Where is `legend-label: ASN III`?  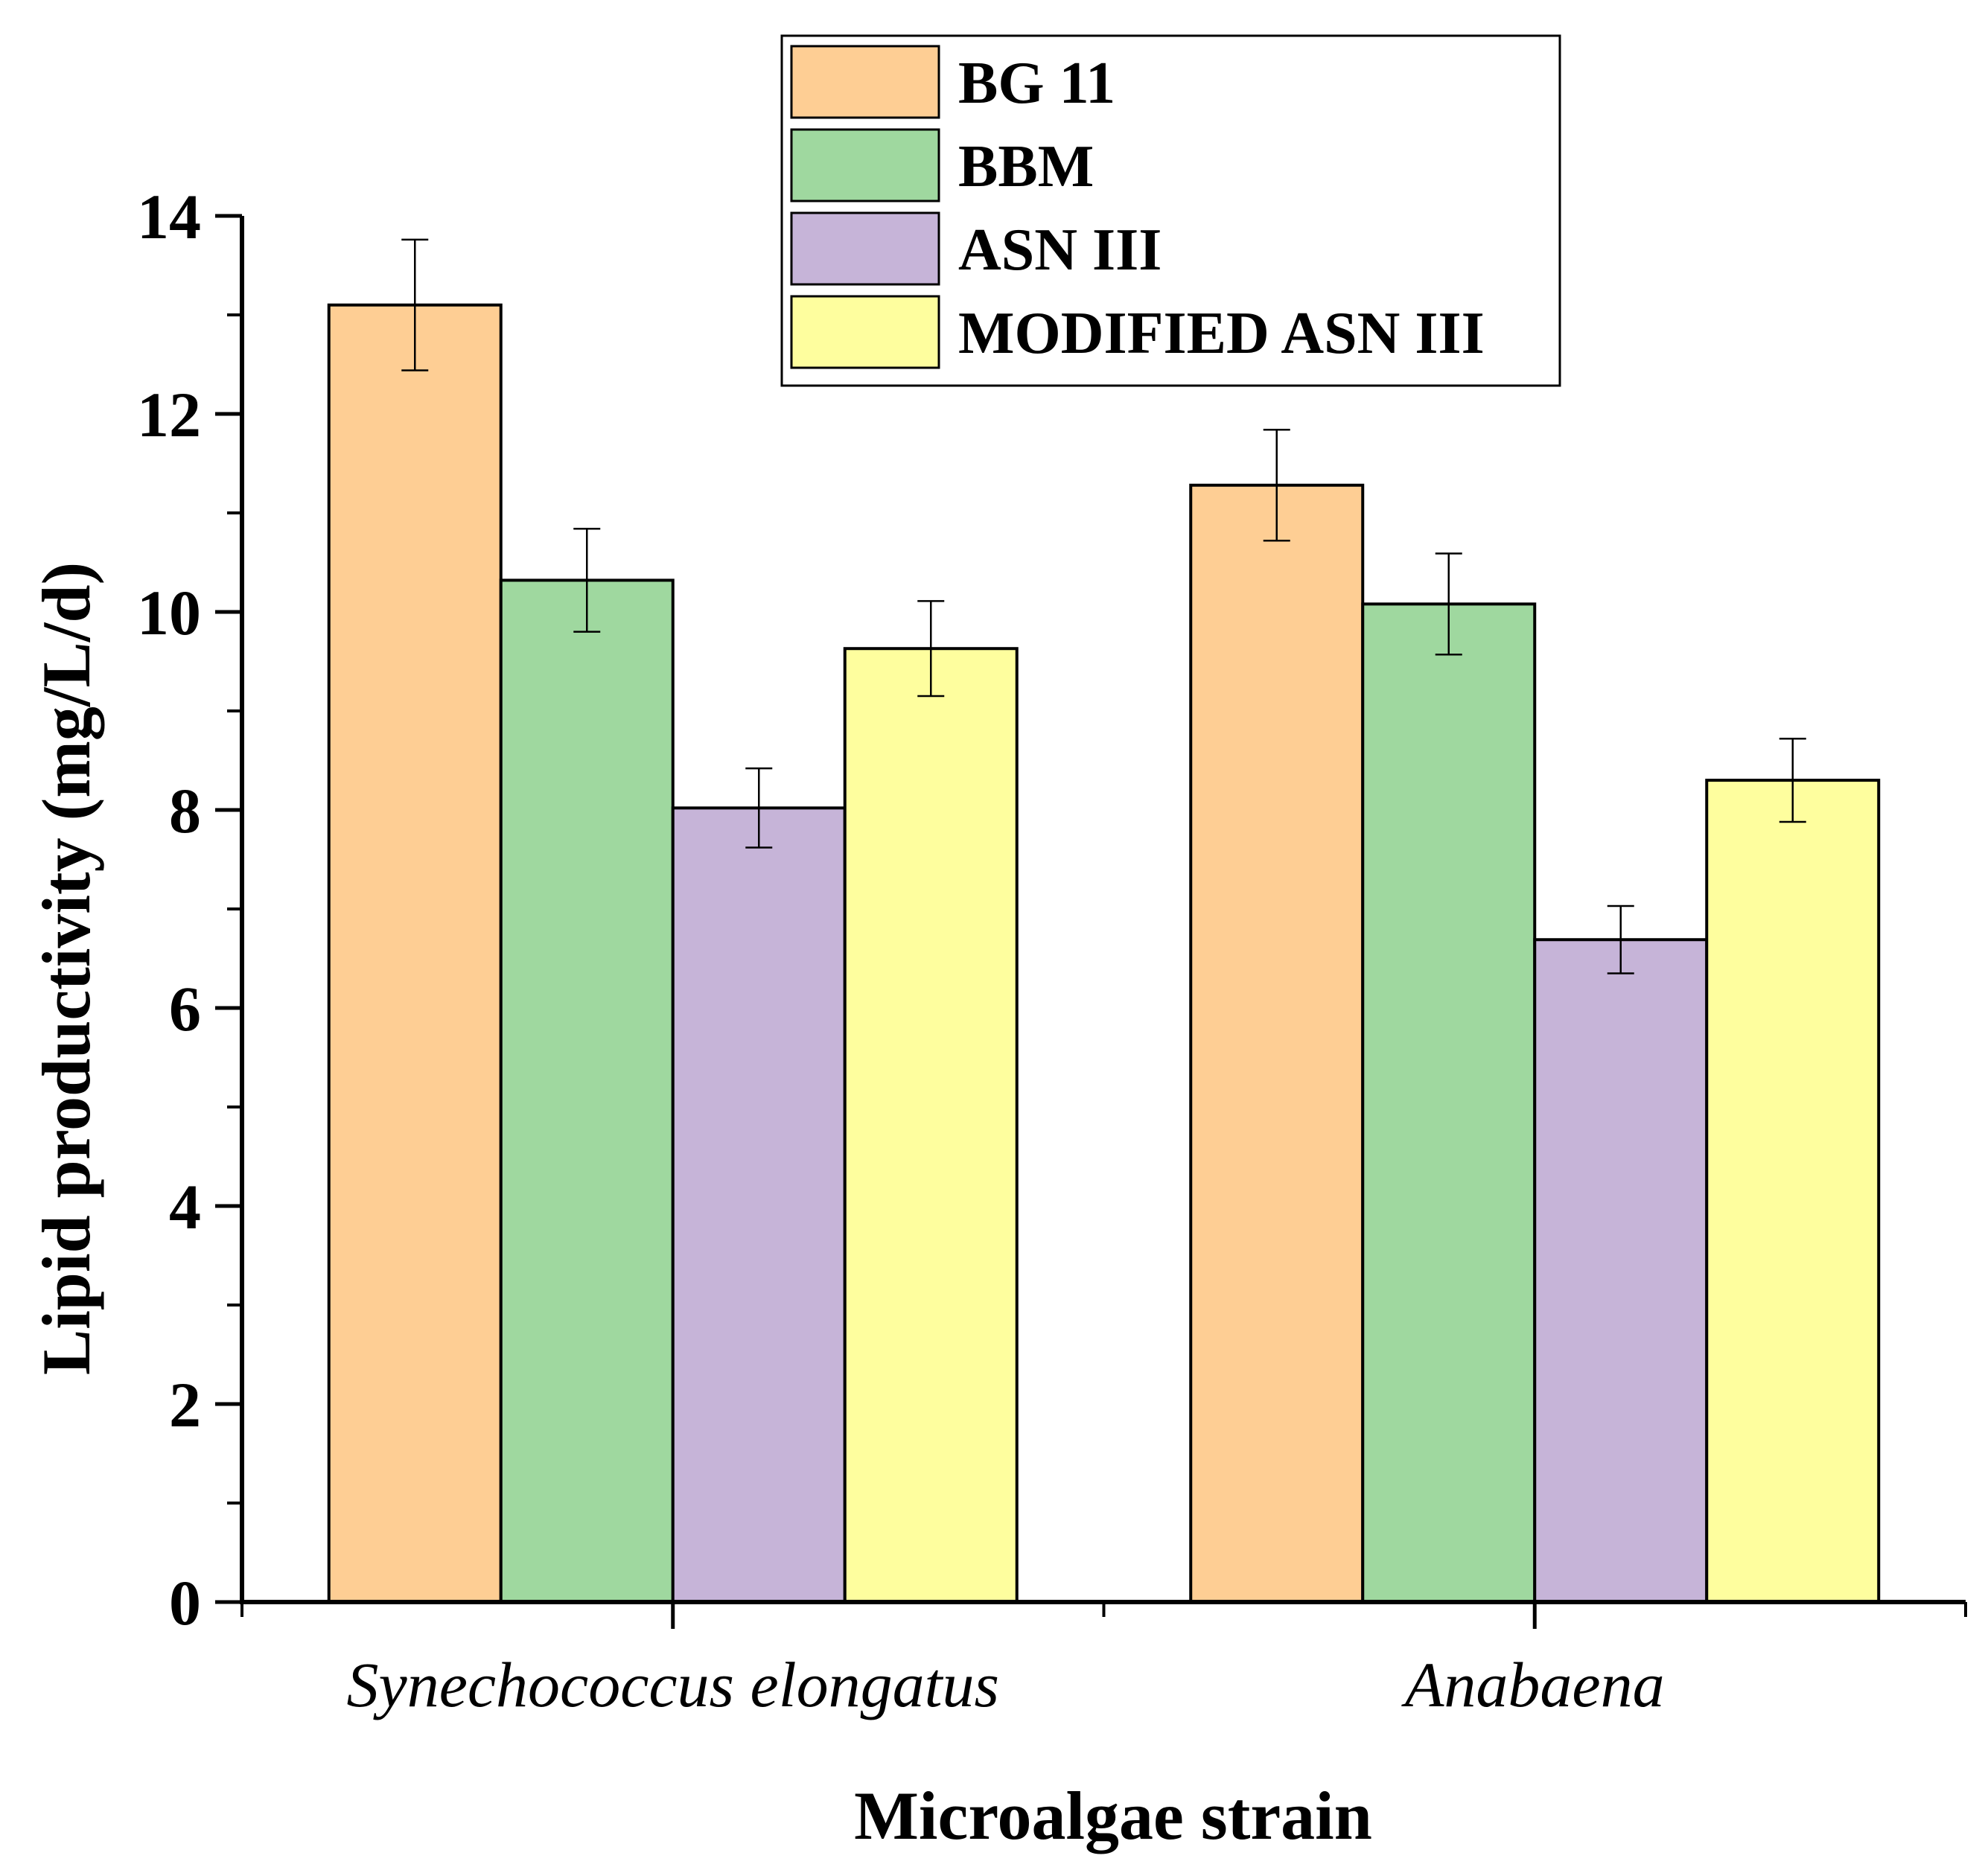 legend-label: ASN III is located at coordinates (1060, 250).